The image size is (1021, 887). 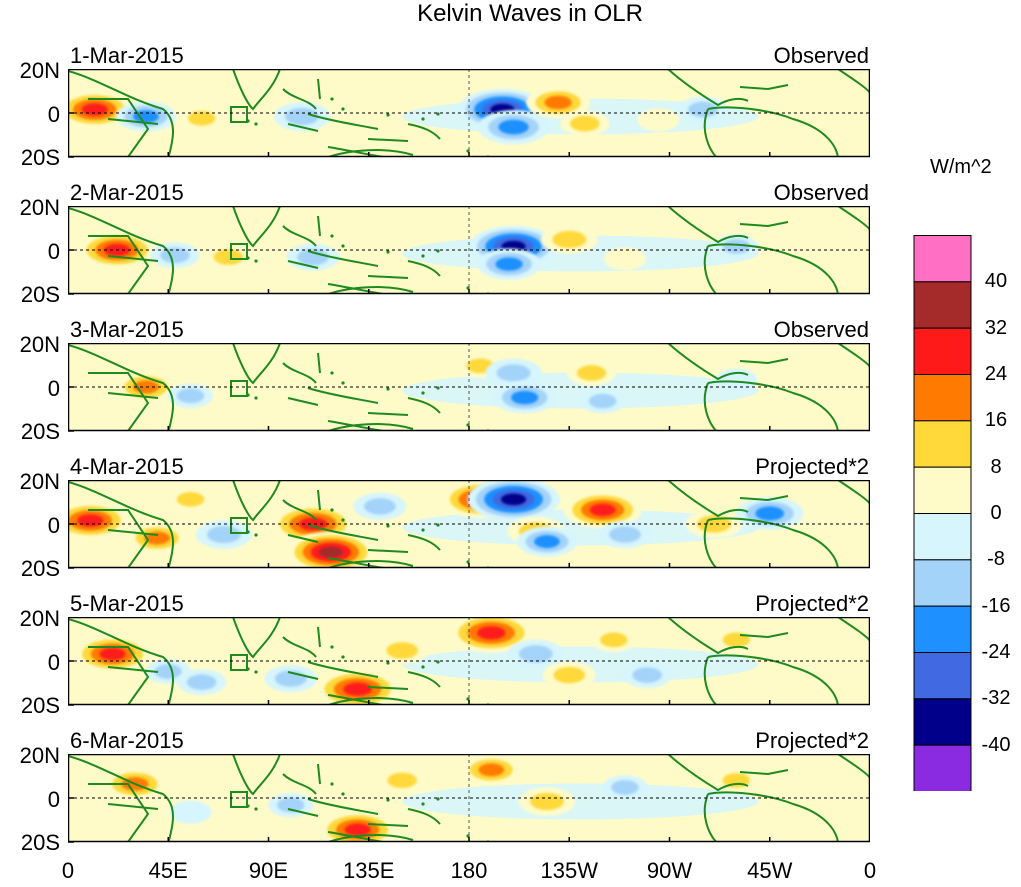 I want to click on colorbar-level-label: 8, so click(x=996, y=466).